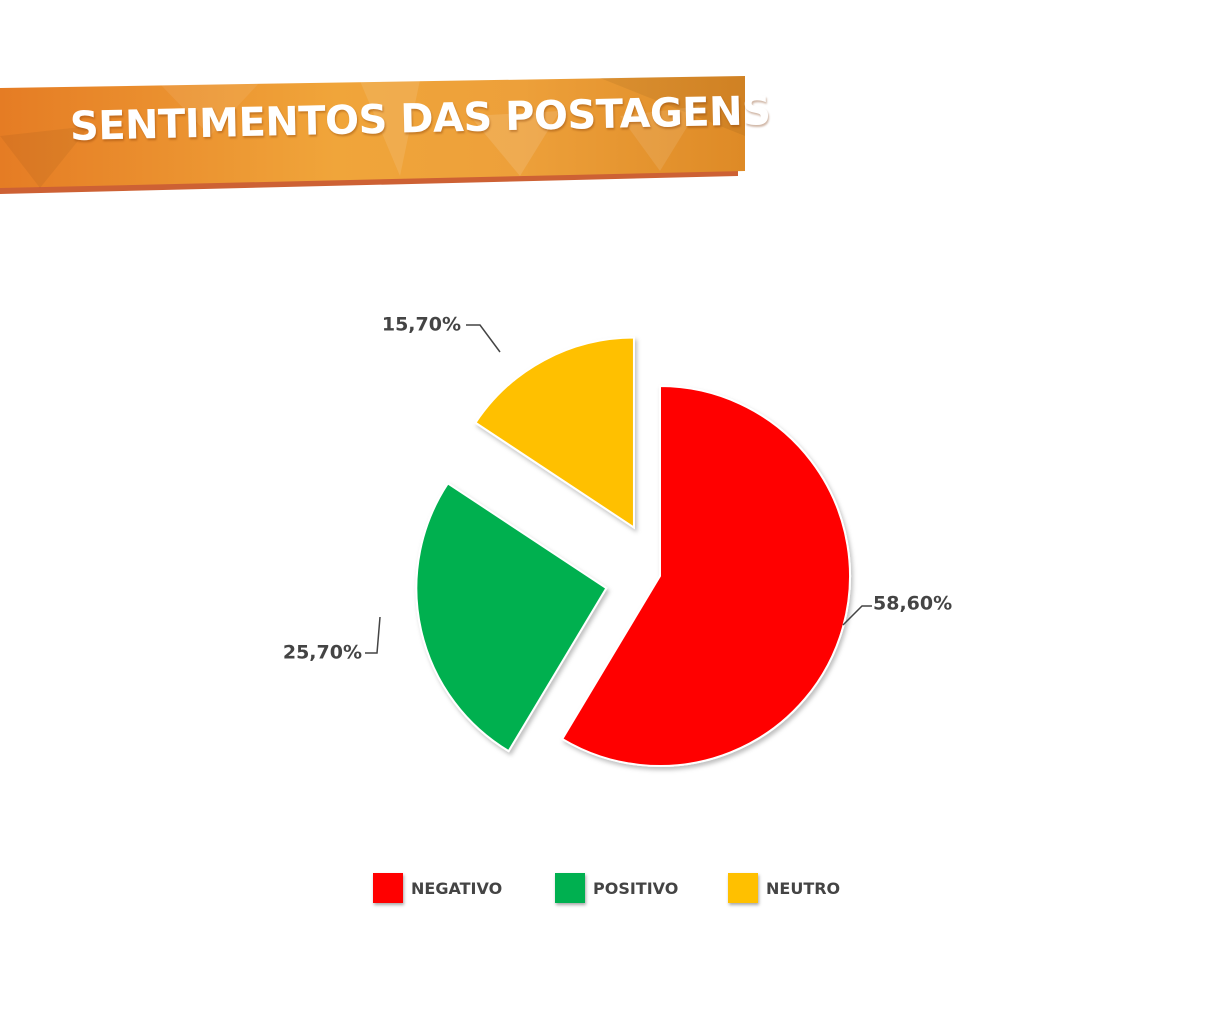  I want to click on legend-label-positivo: POSITIVO, so click(636, 888).